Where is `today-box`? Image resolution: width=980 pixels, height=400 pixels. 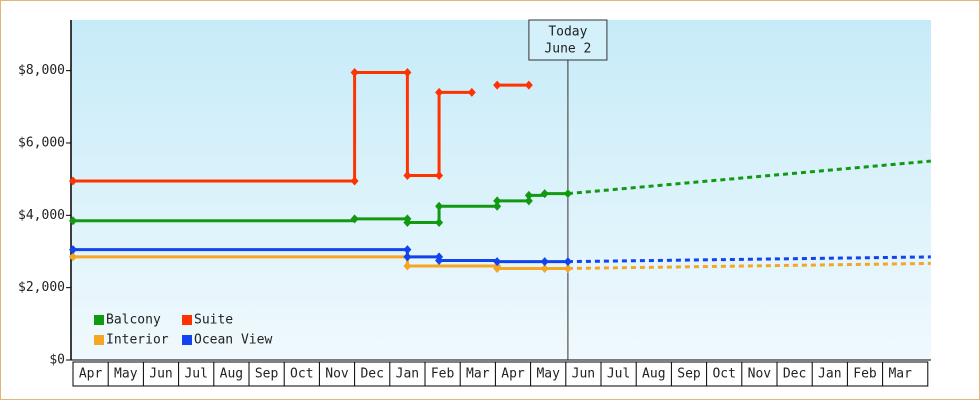 today-box is located at coordinates (568, 40).